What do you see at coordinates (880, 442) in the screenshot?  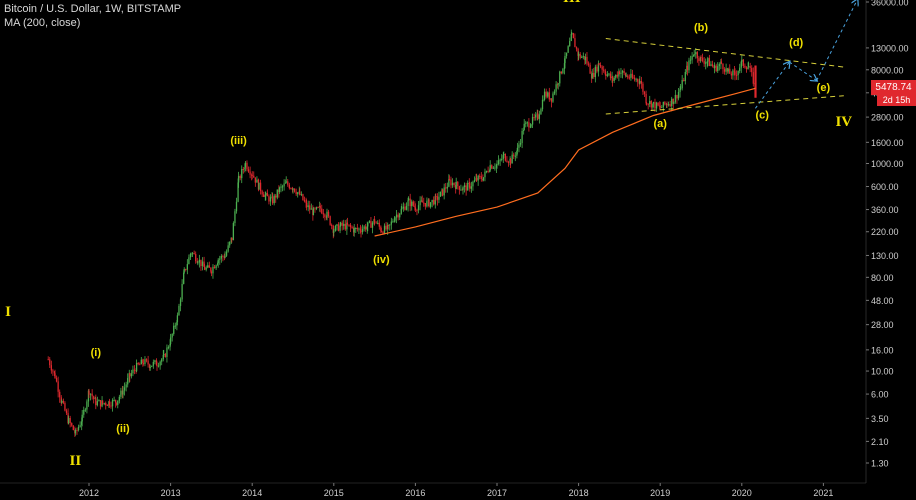 I see `y-tick-label: 2.10` at bounding box center [880, 442].